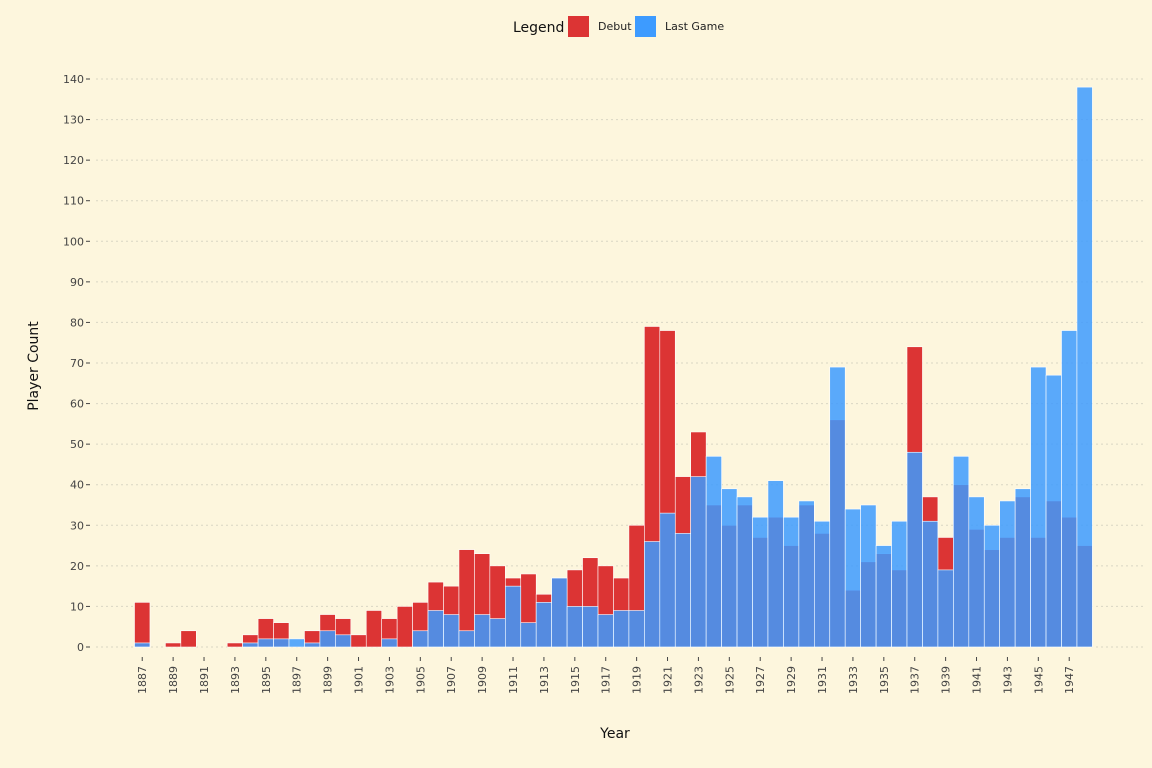 This screenshot has width=1152, height=768. Describe the element at coordinates (915, 680) in the screenshot. I see `x-tick-label: 1937` at that location.